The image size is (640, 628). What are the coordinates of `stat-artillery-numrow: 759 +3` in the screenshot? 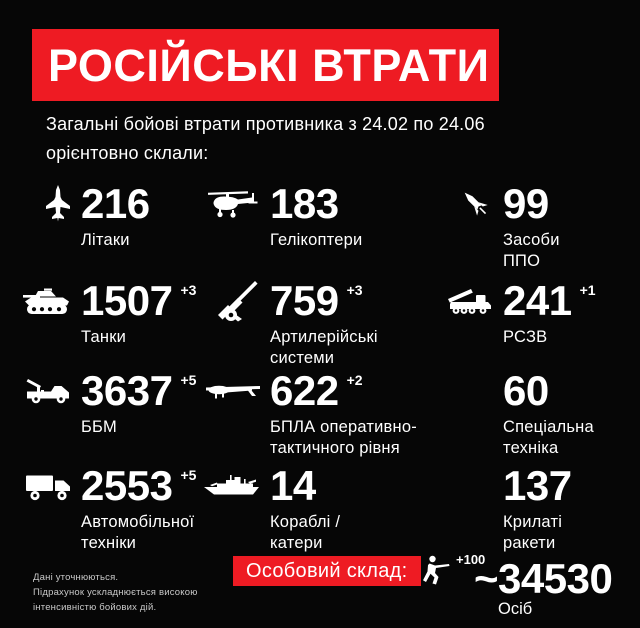 It's located at (298, 300).